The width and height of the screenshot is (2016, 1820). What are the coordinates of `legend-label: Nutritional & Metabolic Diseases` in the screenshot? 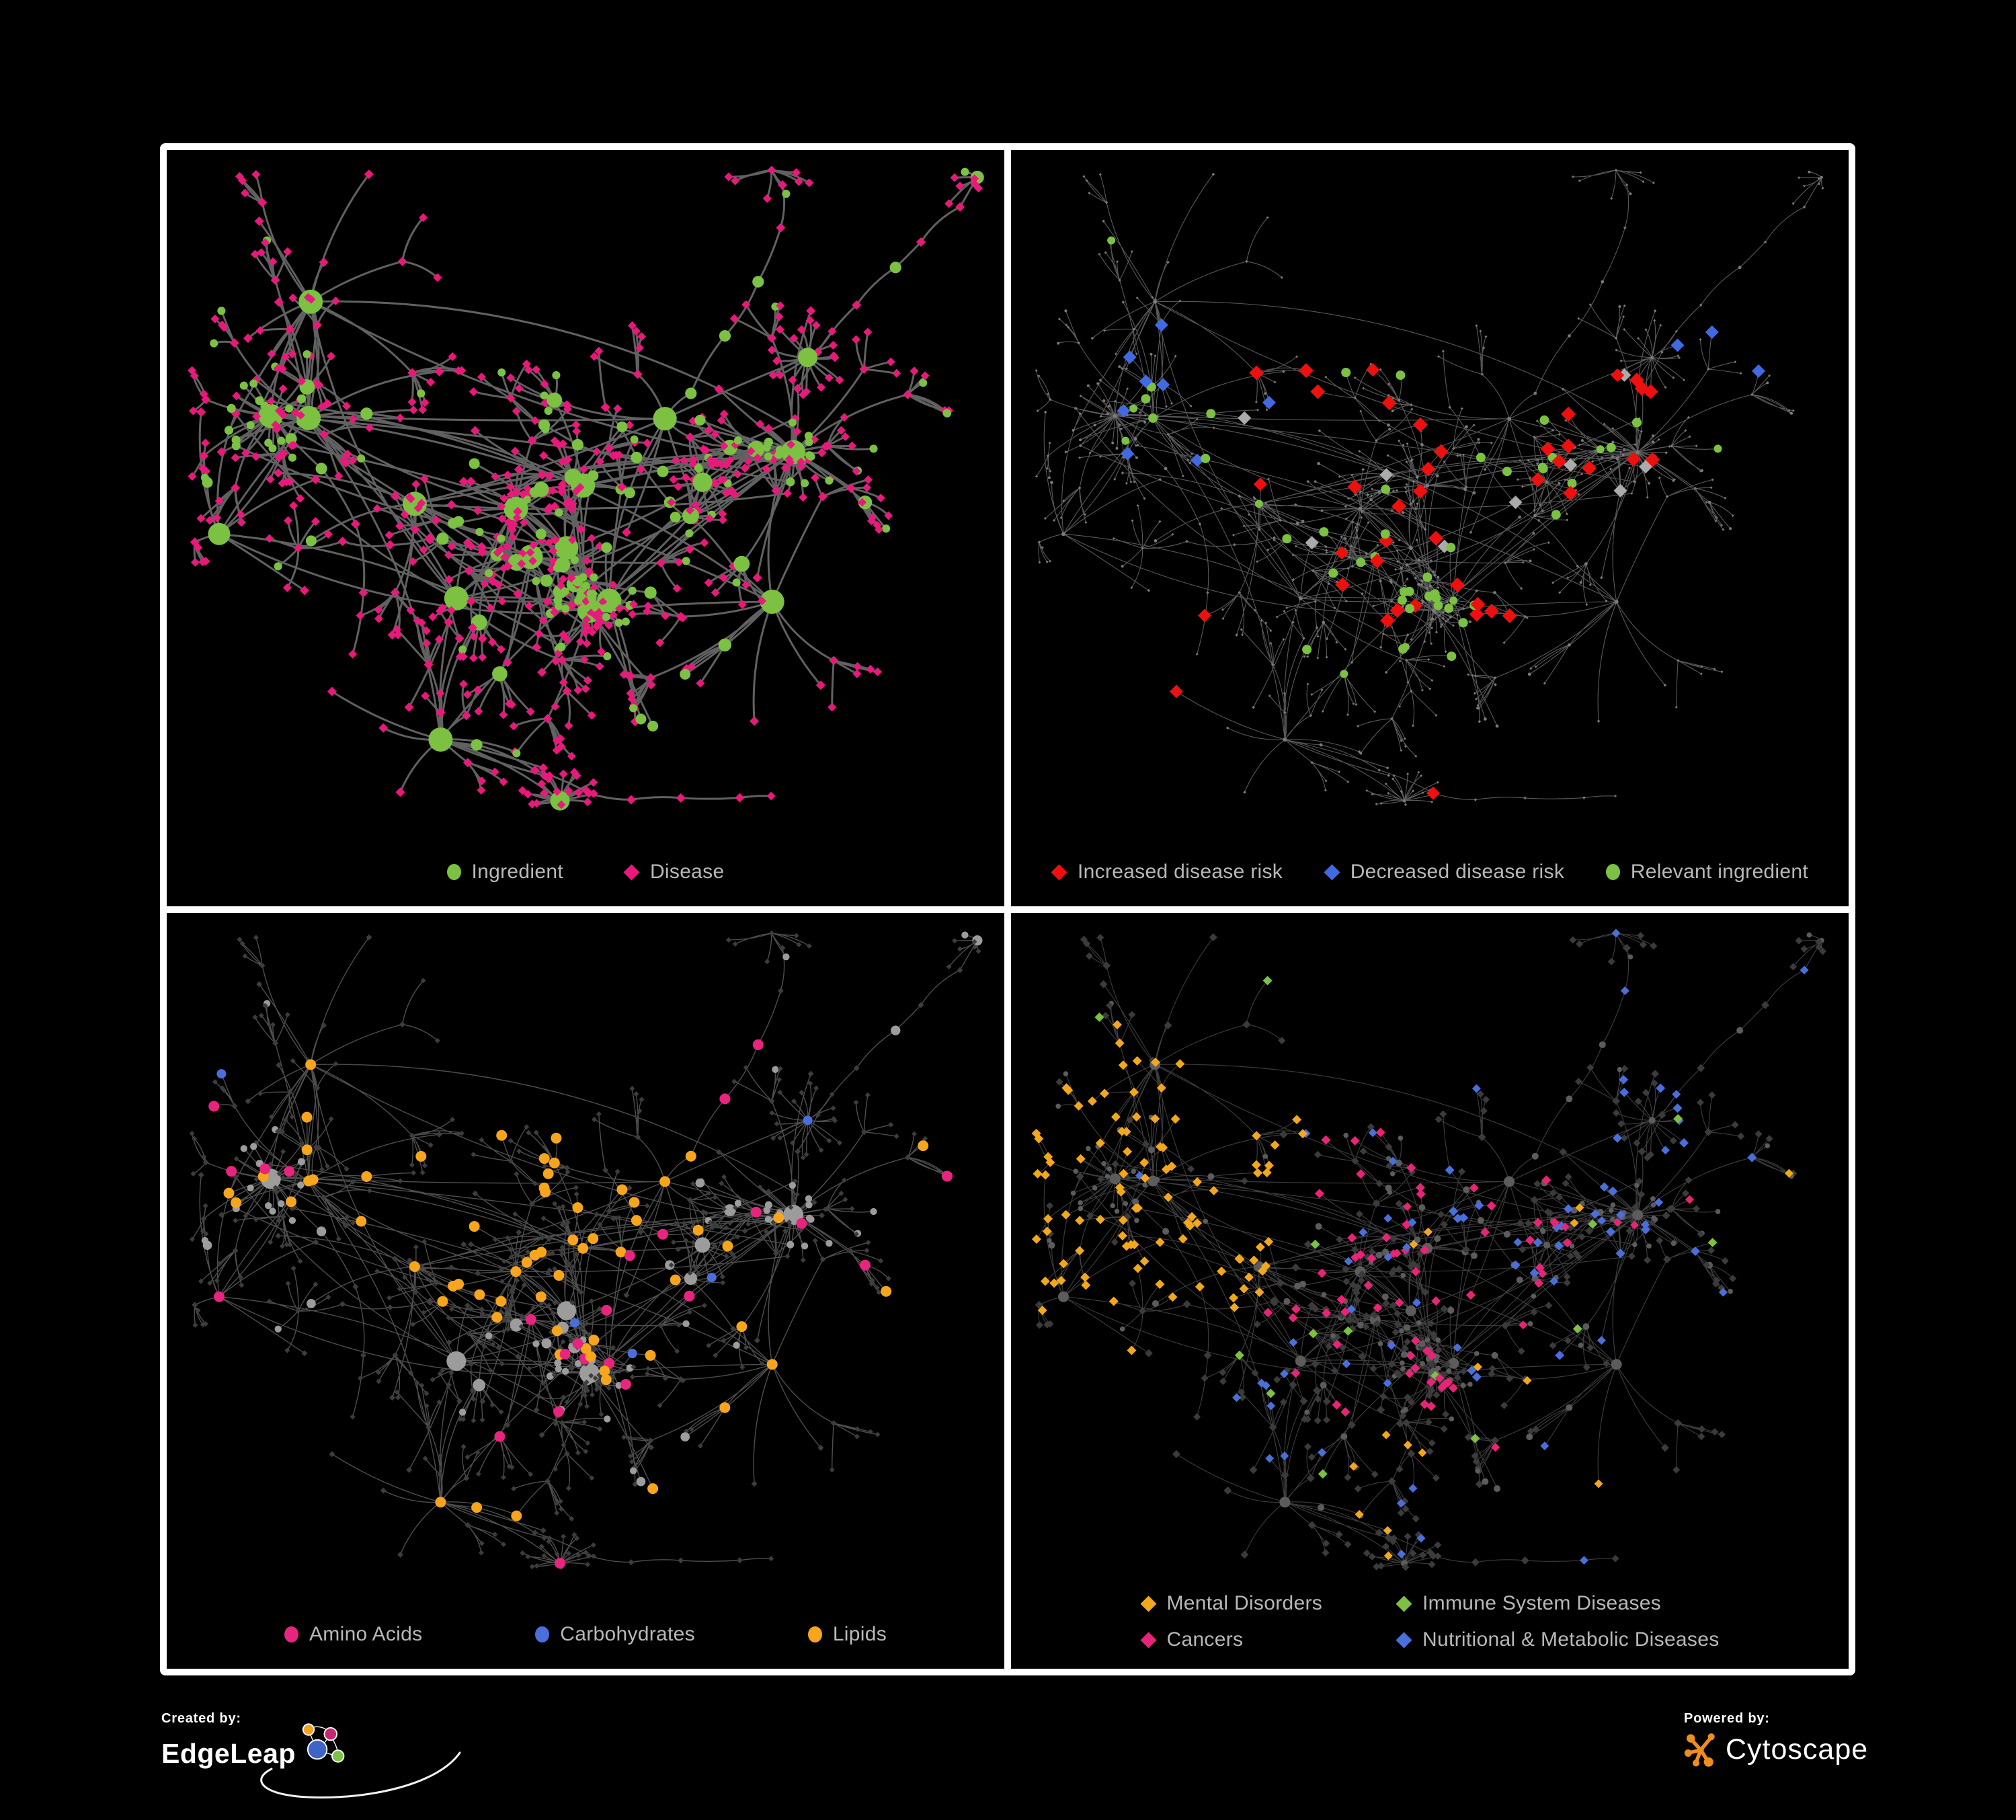 It's located at (1571, 1639).